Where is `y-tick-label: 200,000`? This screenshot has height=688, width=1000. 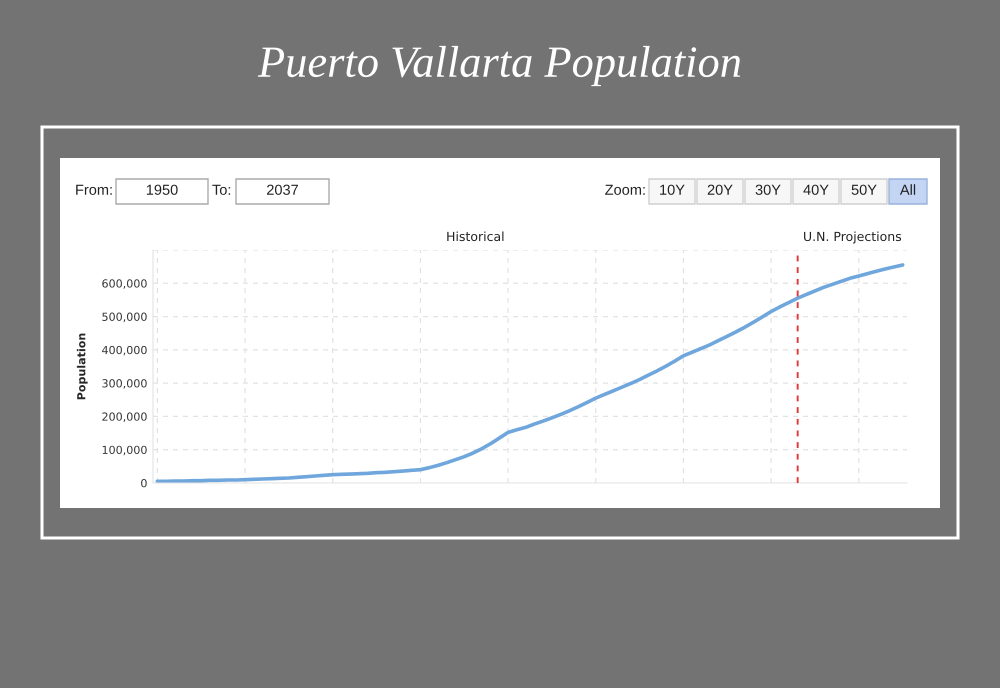 y-tick-label: 200,000 is located at coordinates (124, 417).